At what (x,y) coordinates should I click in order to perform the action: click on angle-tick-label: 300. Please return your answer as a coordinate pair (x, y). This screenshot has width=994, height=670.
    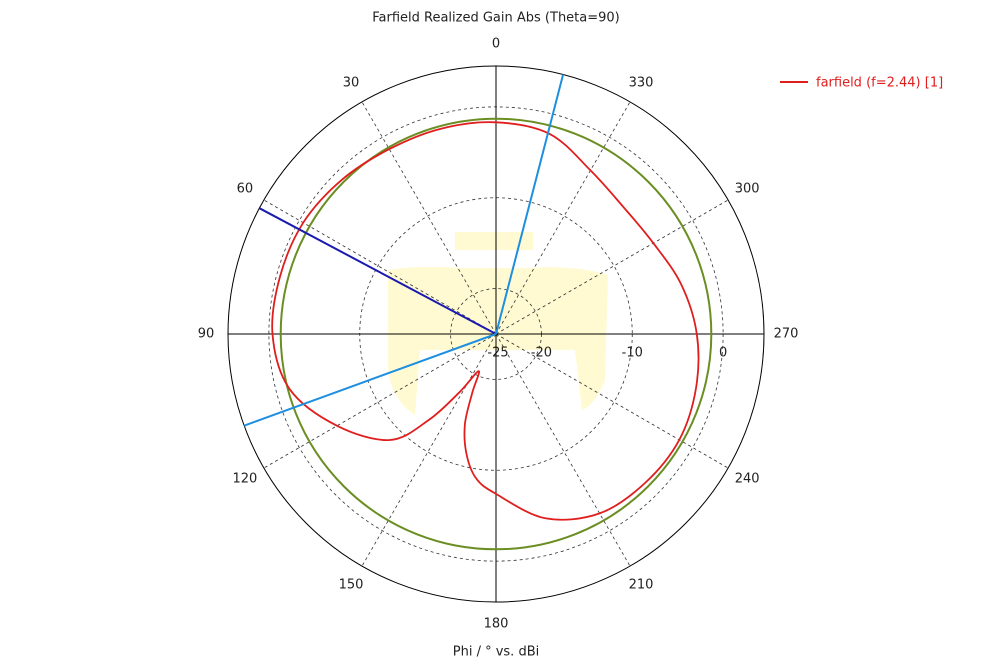
    Looking at the image, I should click on (747, 189).